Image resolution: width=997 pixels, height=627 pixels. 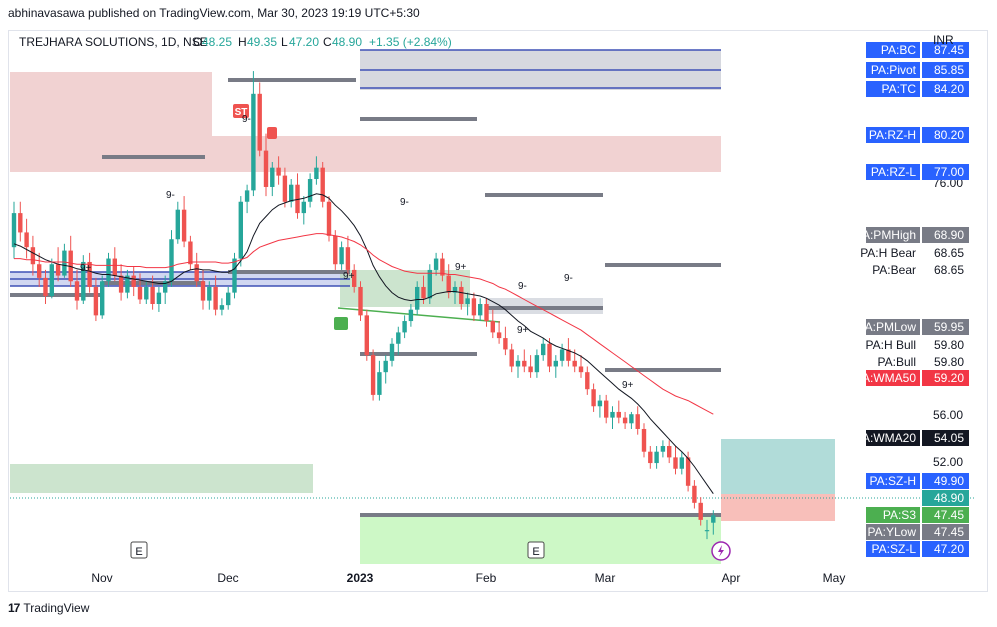 What do you see at coordinates (949, 532) in the screenshot?
I see `level-value: 47.45` at bounding box center [949, 532].